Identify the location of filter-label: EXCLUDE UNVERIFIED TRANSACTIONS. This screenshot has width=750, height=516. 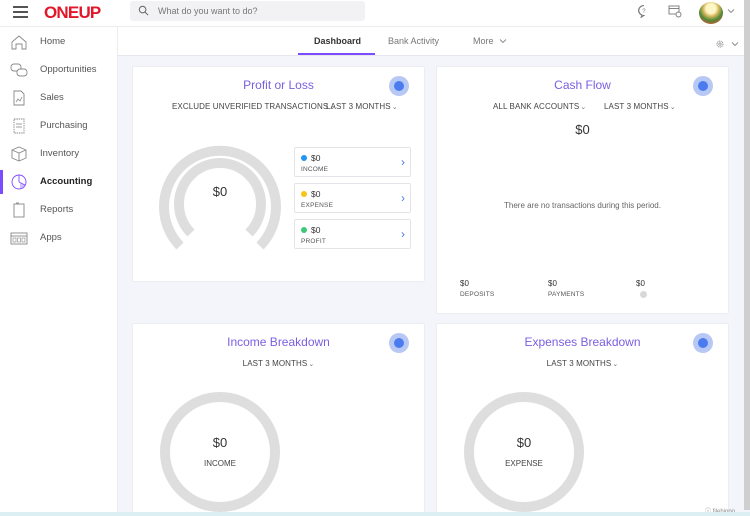
(250, 106).